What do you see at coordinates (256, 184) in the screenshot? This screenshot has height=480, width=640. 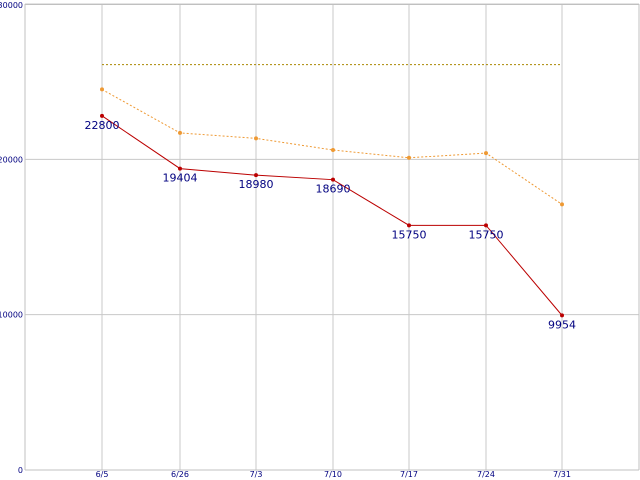 I see `data-label: 18980` at bounding box center [256, 184].